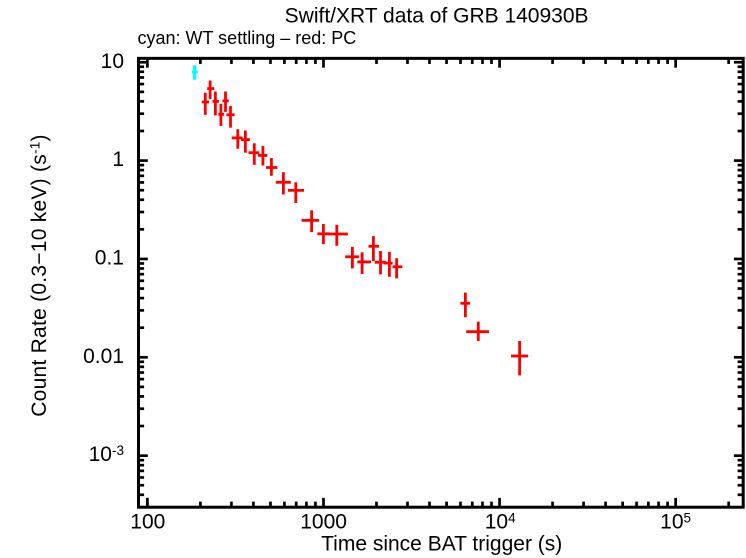  What do you see at coordinates (441, 544) in the screenshot?
I see `svg-text: Time since BAT trigger (s)` at bounding box center [441, 544].